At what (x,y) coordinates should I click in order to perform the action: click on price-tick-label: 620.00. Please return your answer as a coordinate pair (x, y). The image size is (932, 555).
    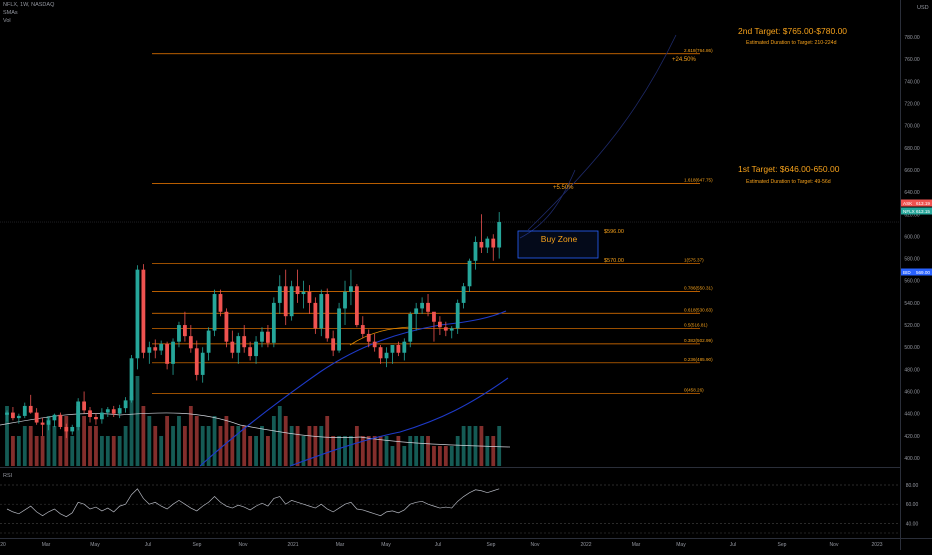
    Looking at the image, I should click on (912, 215).